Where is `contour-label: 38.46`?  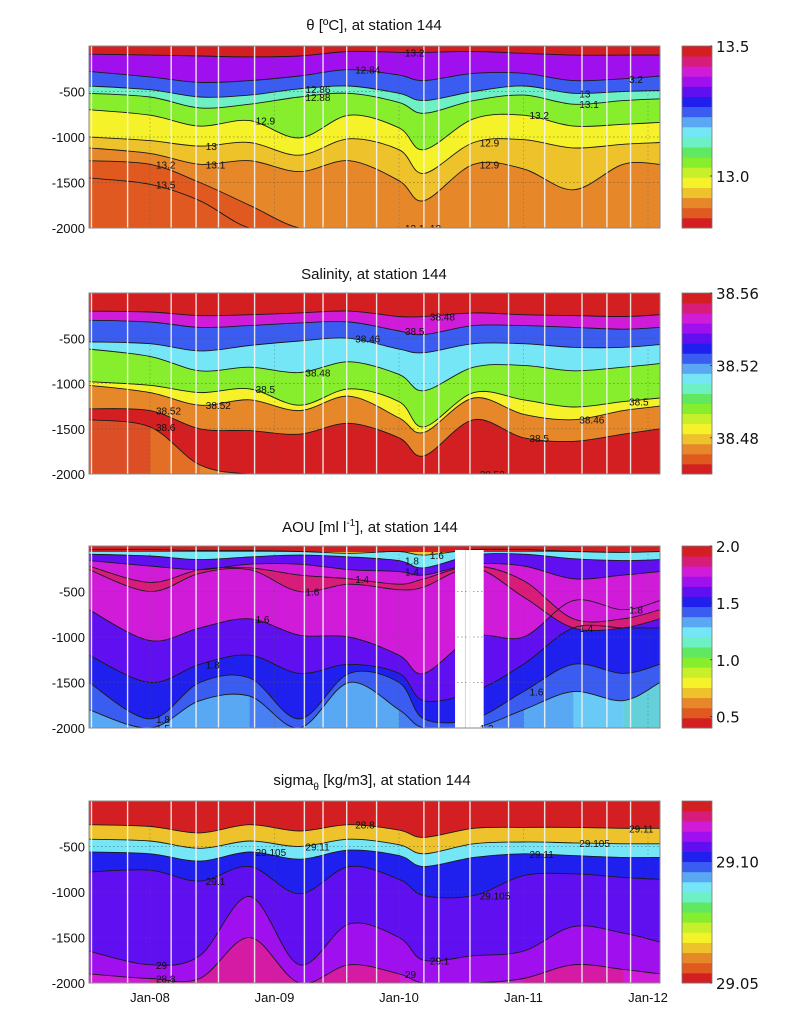
contour-label: 38.46 is located at coordinates (591, 421).